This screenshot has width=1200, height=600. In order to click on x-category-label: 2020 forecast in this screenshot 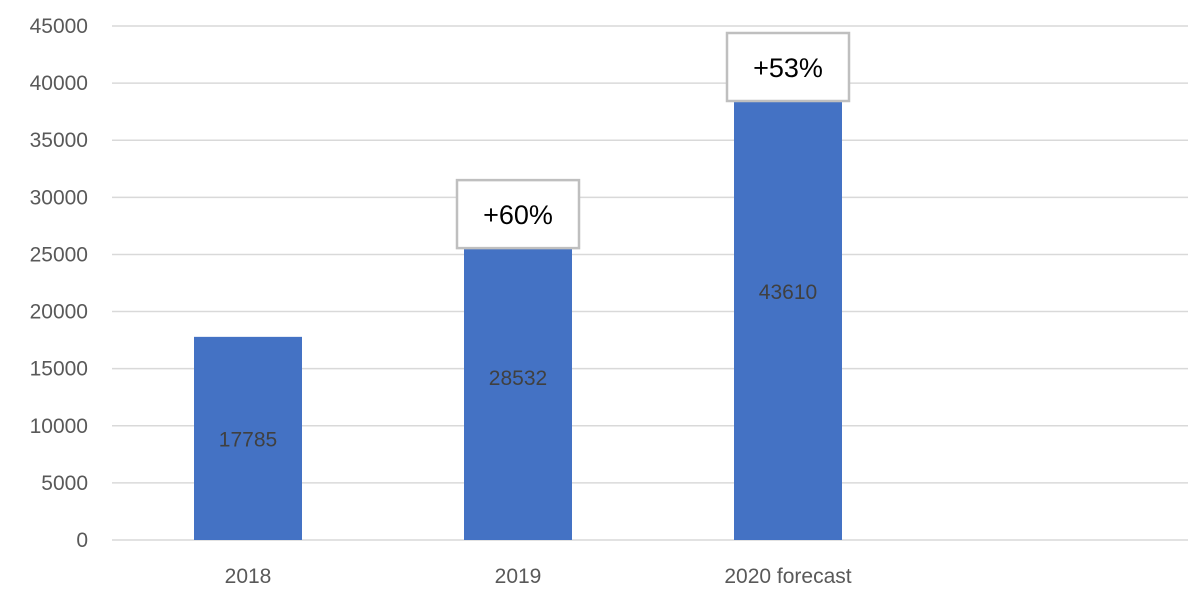, I will do `click(787, 576)`.